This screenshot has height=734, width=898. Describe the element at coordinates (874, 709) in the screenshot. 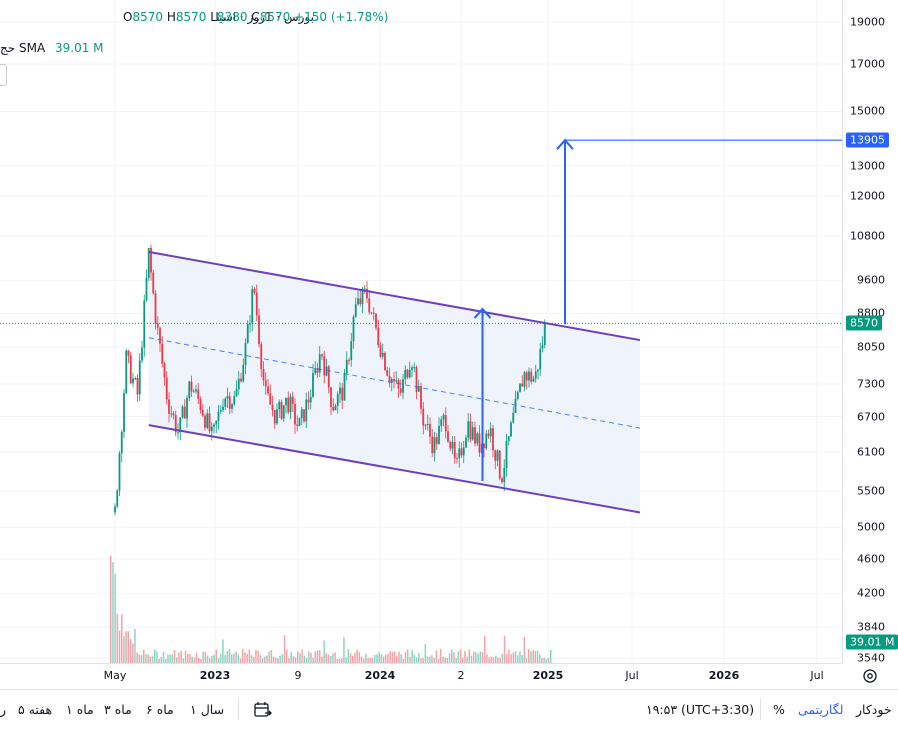

I see `auto-scale-toggle: خودکار` at that location.